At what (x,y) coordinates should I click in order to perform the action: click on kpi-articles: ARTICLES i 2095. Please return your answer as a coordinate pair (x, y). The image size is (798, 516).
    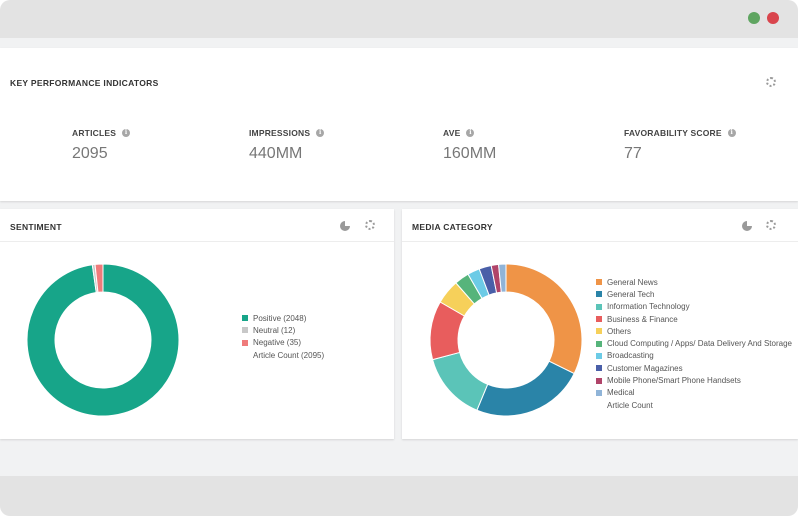
    Looking at the image, I should click on (101, 145).